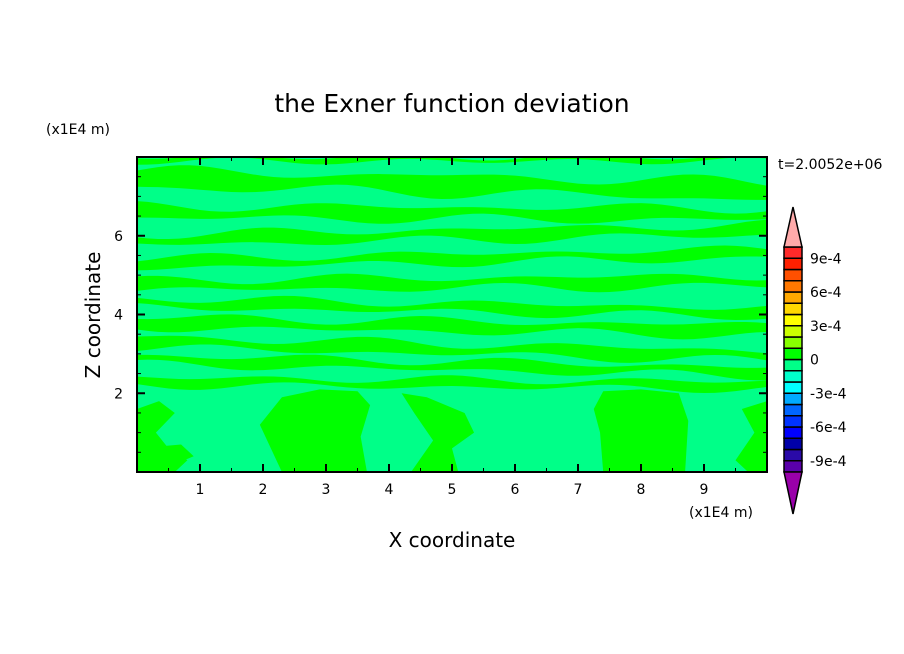 The height and width of the screenshot is (654, 904). I want to click on x-tick-label: 5, so click(452, 490).